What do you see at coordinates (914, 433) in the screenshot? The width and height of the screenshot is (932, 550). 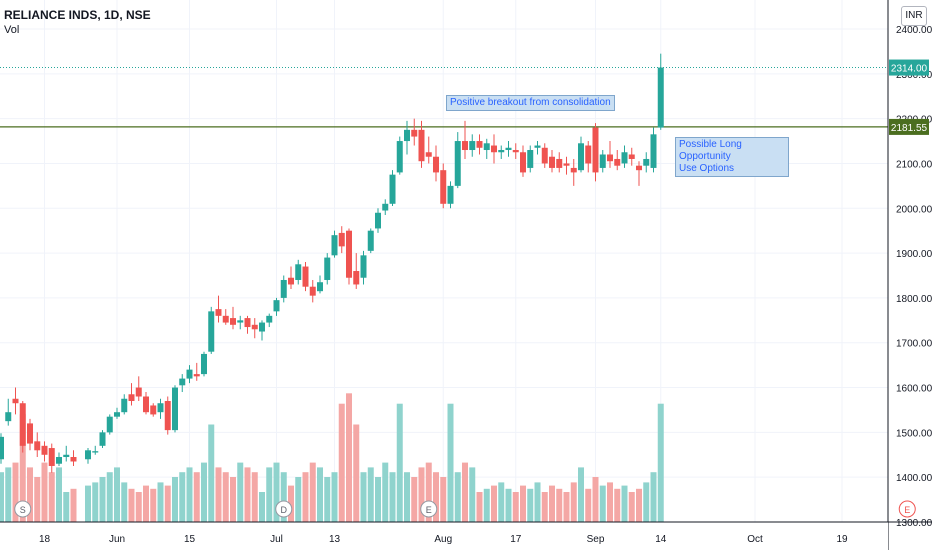 I see `y-tick-label: 1500.00` at bounding box center [914, 433].